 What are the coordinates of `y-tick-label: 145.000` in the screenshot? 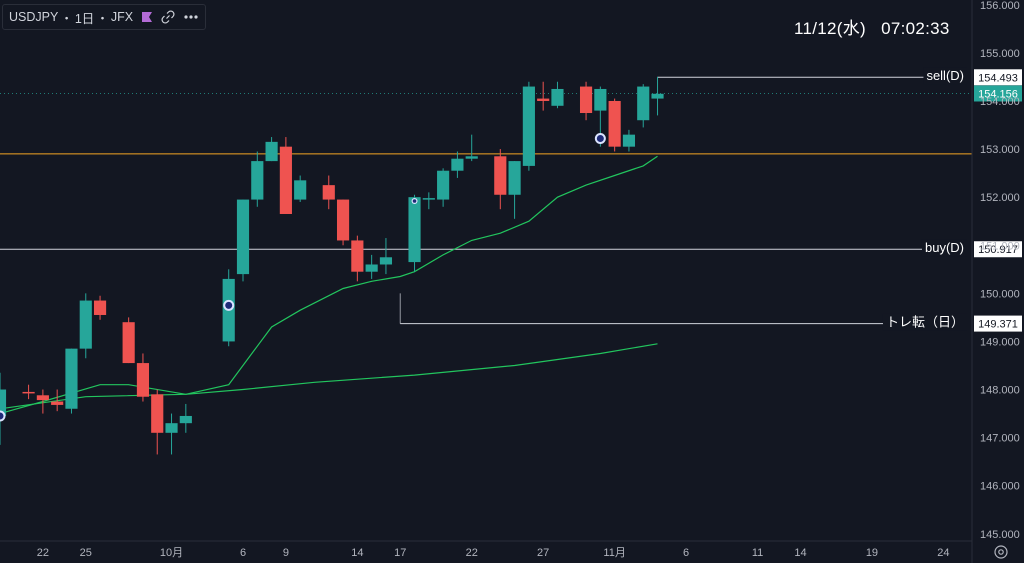 It's located at (1000, 535).